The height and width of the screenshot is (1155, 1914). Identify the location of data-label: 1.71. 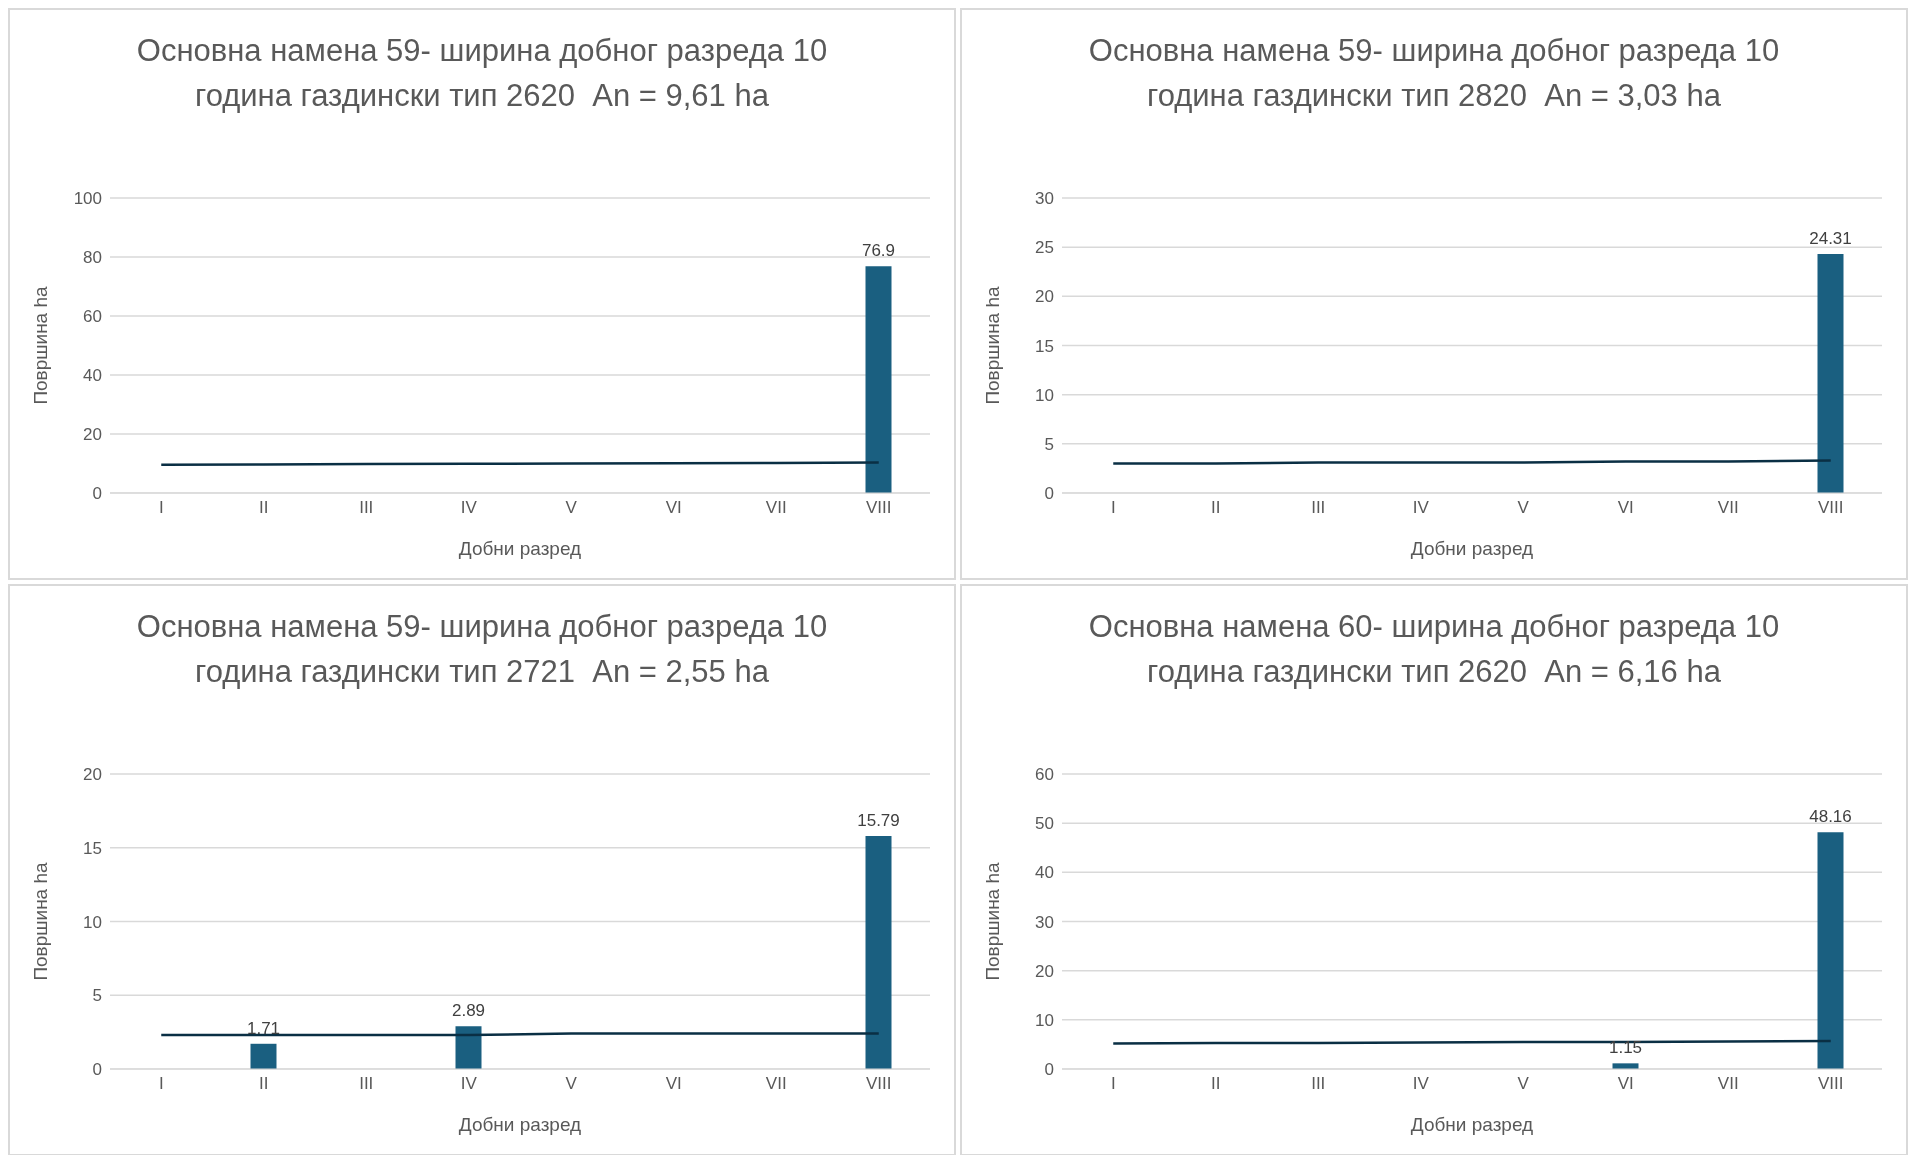
(263, 1028).